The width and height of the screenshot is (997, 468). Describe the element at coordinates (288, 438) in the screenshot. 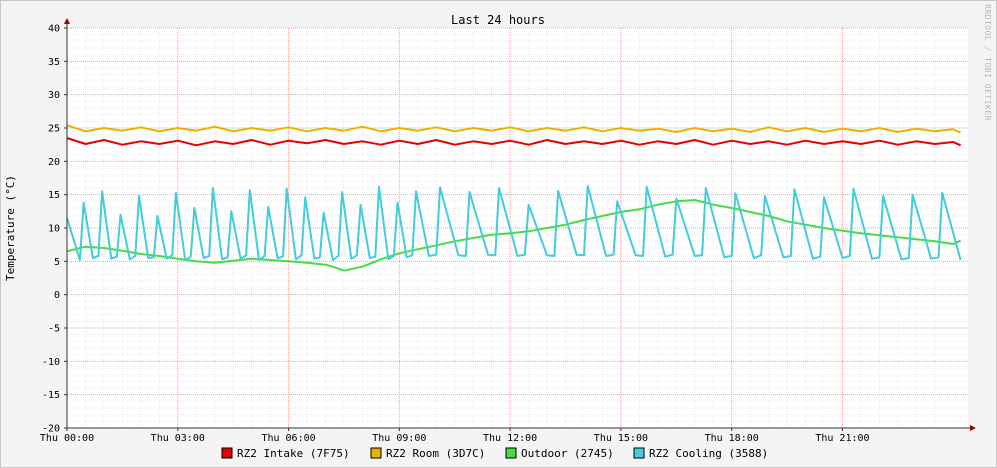

I see `x-tick-label: Thu 06:00` at that location.